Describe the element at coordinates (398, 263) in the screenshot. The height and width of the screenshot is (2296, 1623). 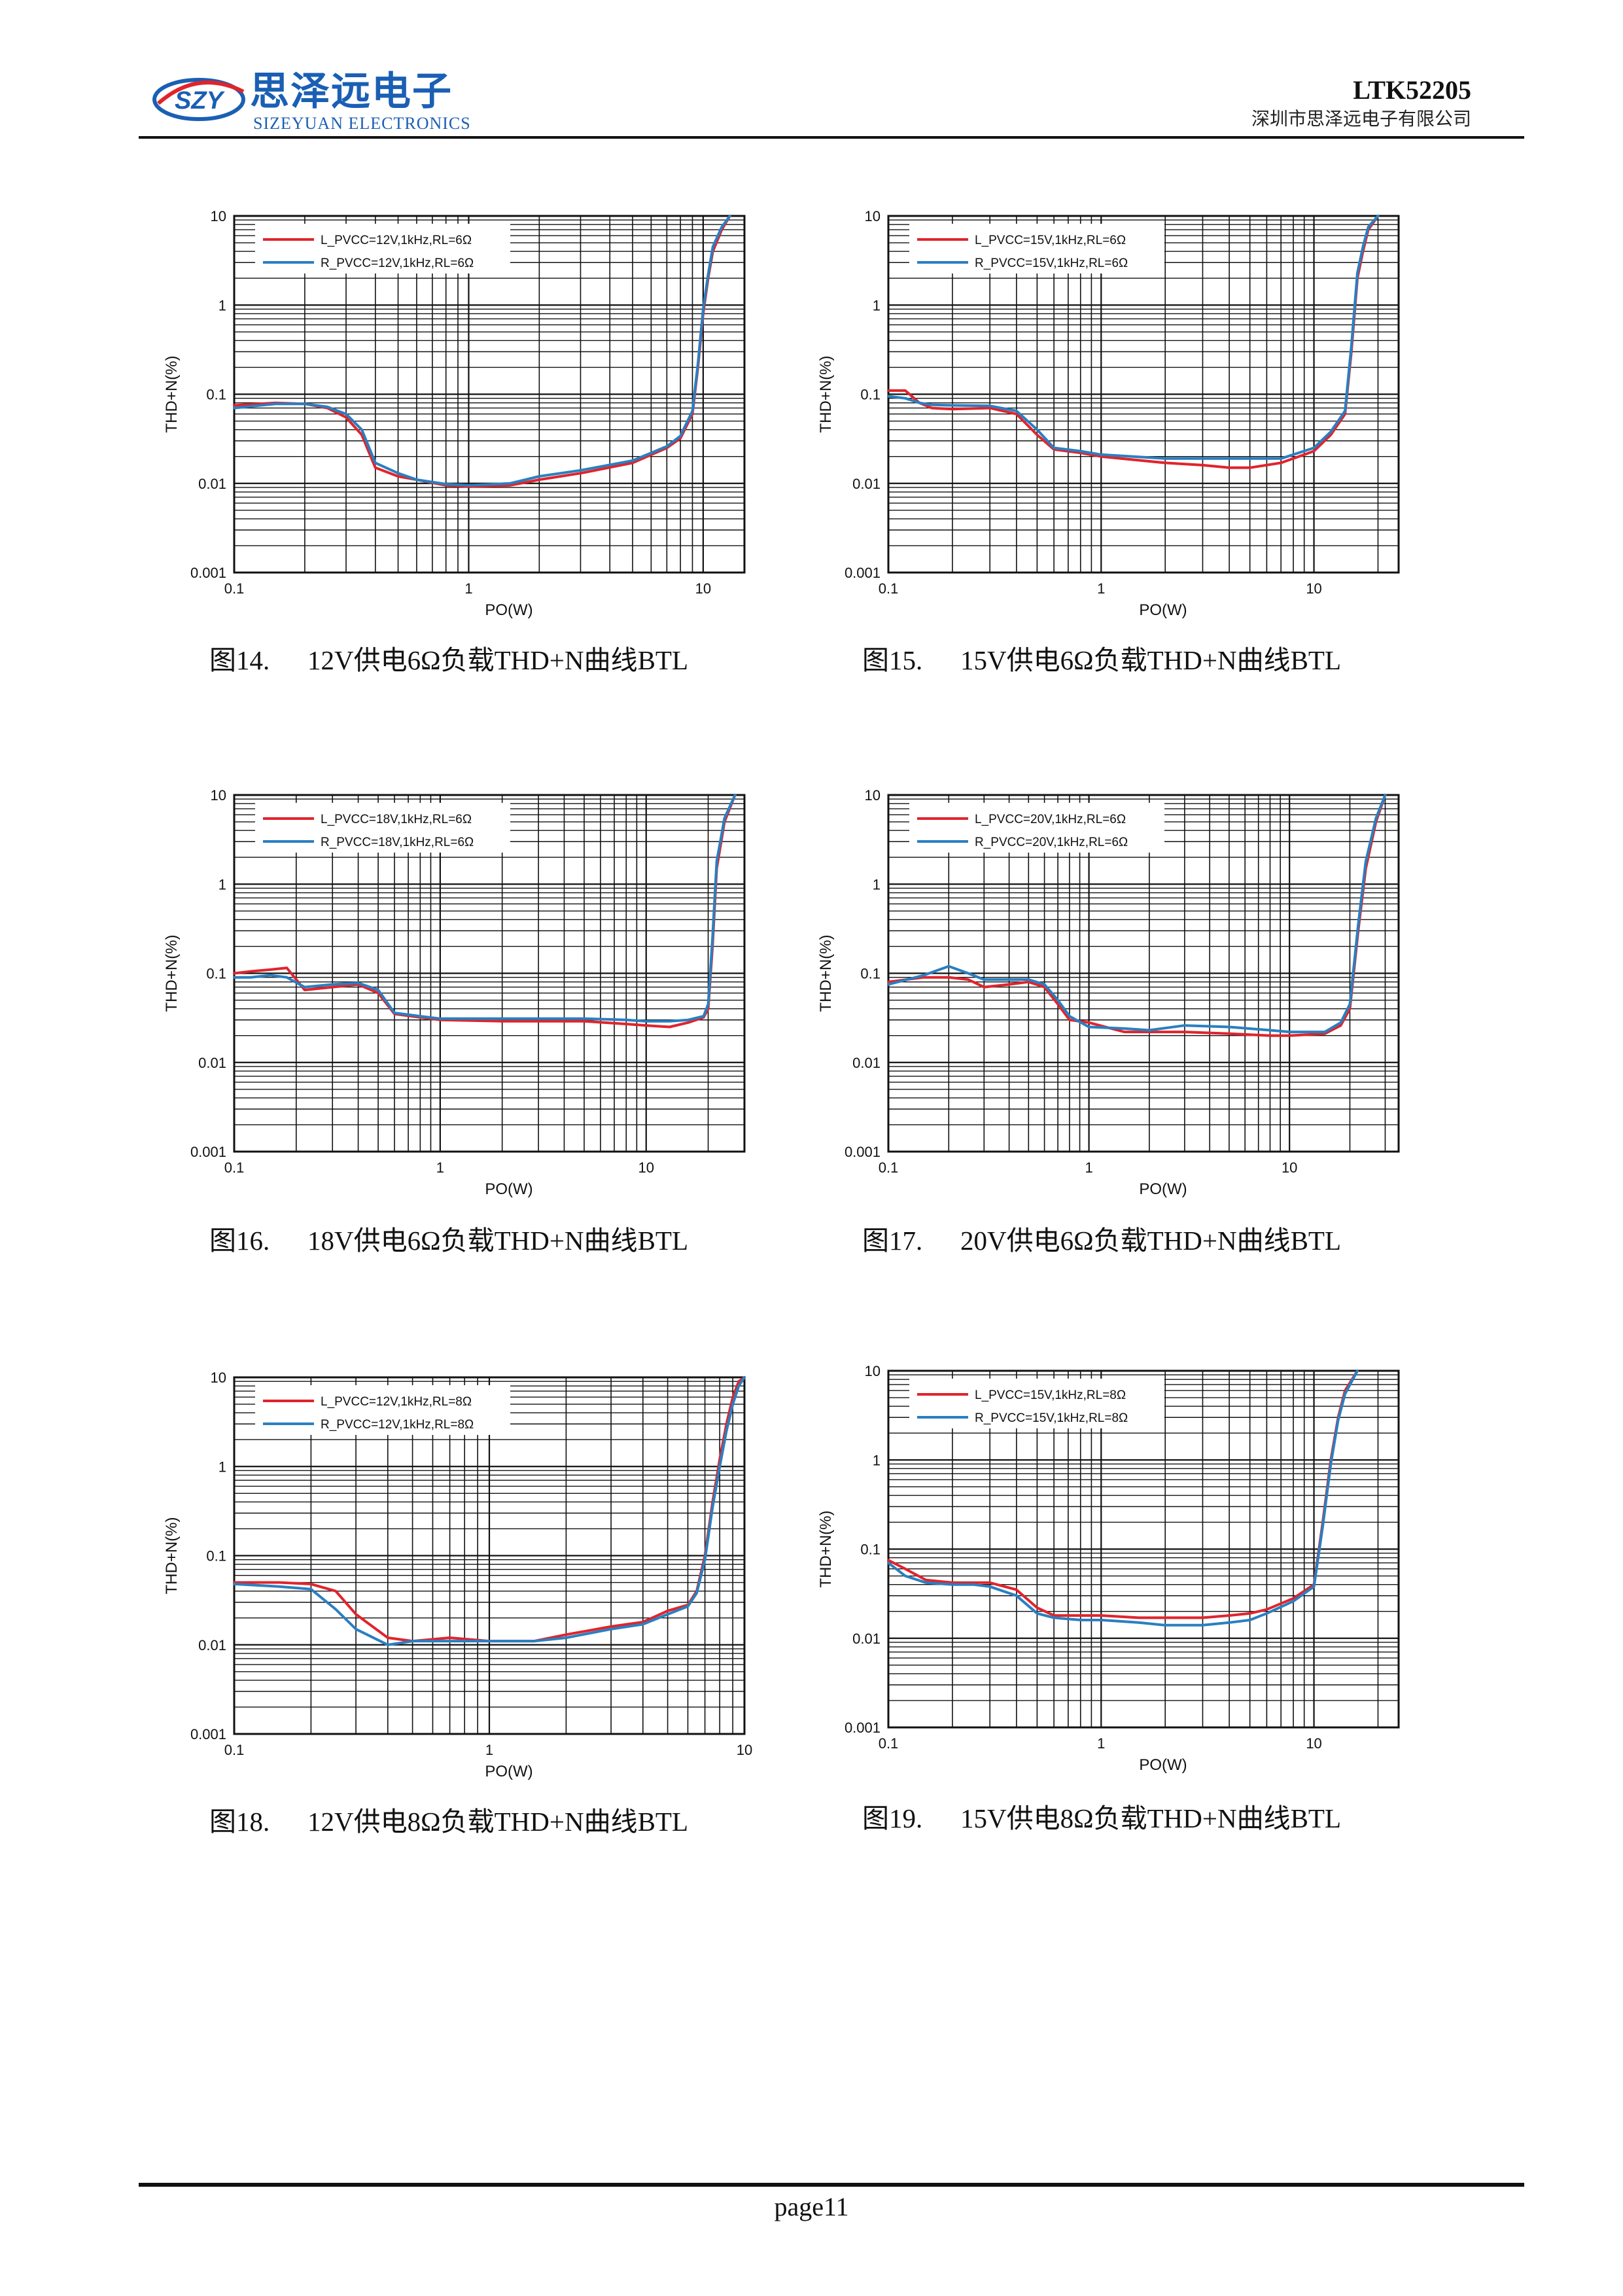
I see `legend-label: R_PVCC=12V,1kHz,RL=6Ω` at that location.